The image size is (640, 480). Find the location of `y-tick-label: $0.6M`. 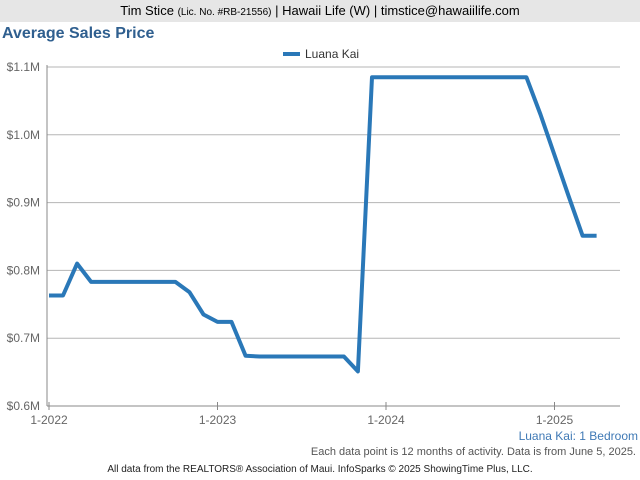

y-tick-label: $0.6M is located at coordinates (23, 406).